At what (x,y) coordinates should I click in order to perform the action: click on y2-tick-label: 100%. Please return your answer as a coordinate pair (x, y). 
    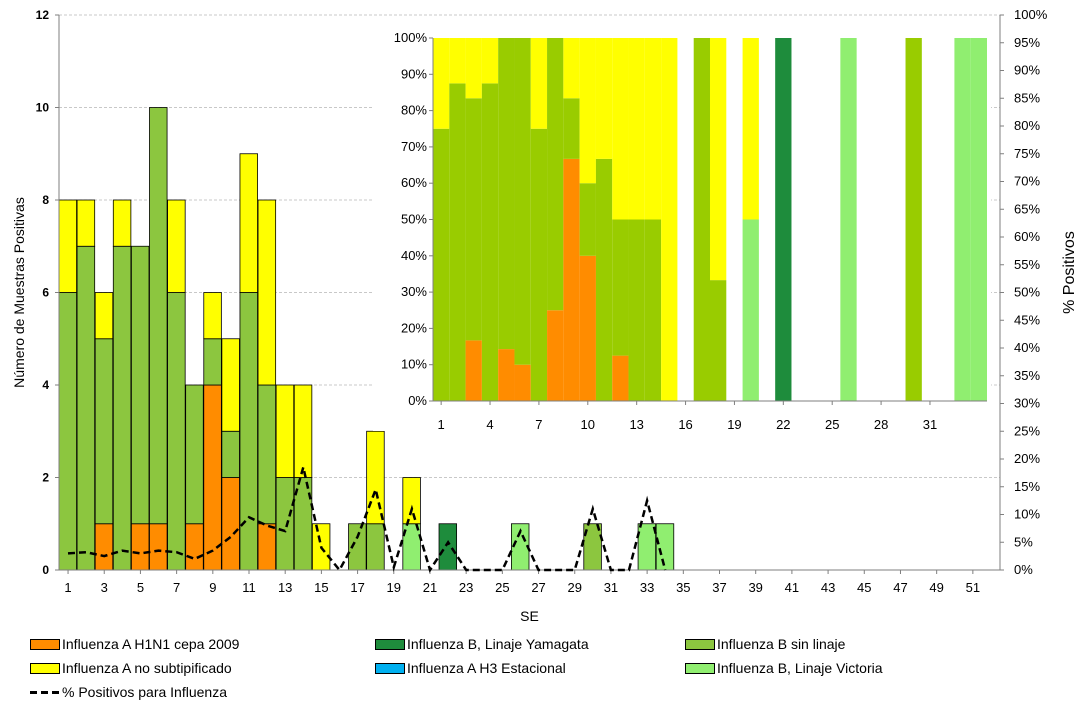
    Looking at the image, I should click on (1031, 14).